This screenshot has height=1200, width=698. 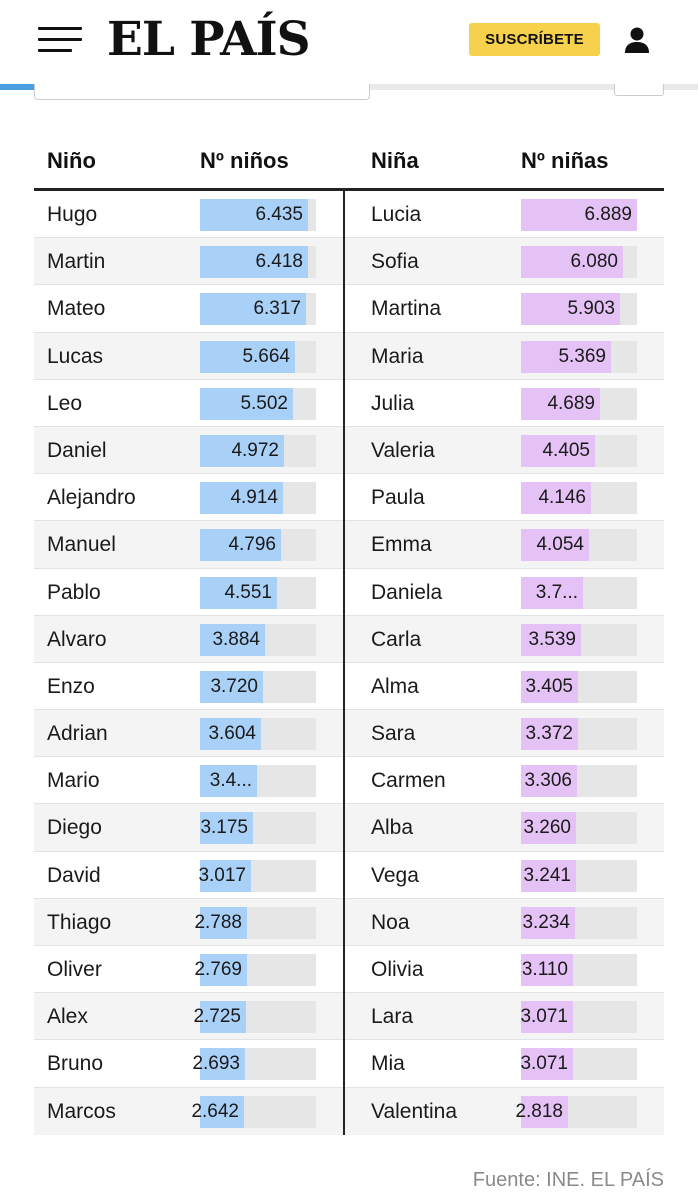 I want to click on girl-name: Paula, so click(x=398, y=498).